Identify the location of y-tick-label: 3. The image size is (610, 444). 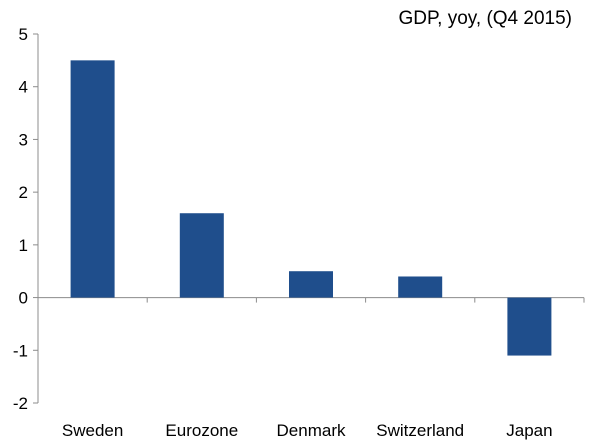
(23, 139).